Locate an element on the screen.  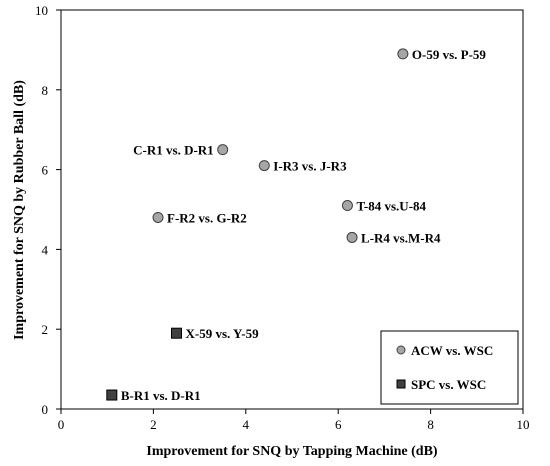
y-tick-label: 8 is located at coordinates (45, 90).